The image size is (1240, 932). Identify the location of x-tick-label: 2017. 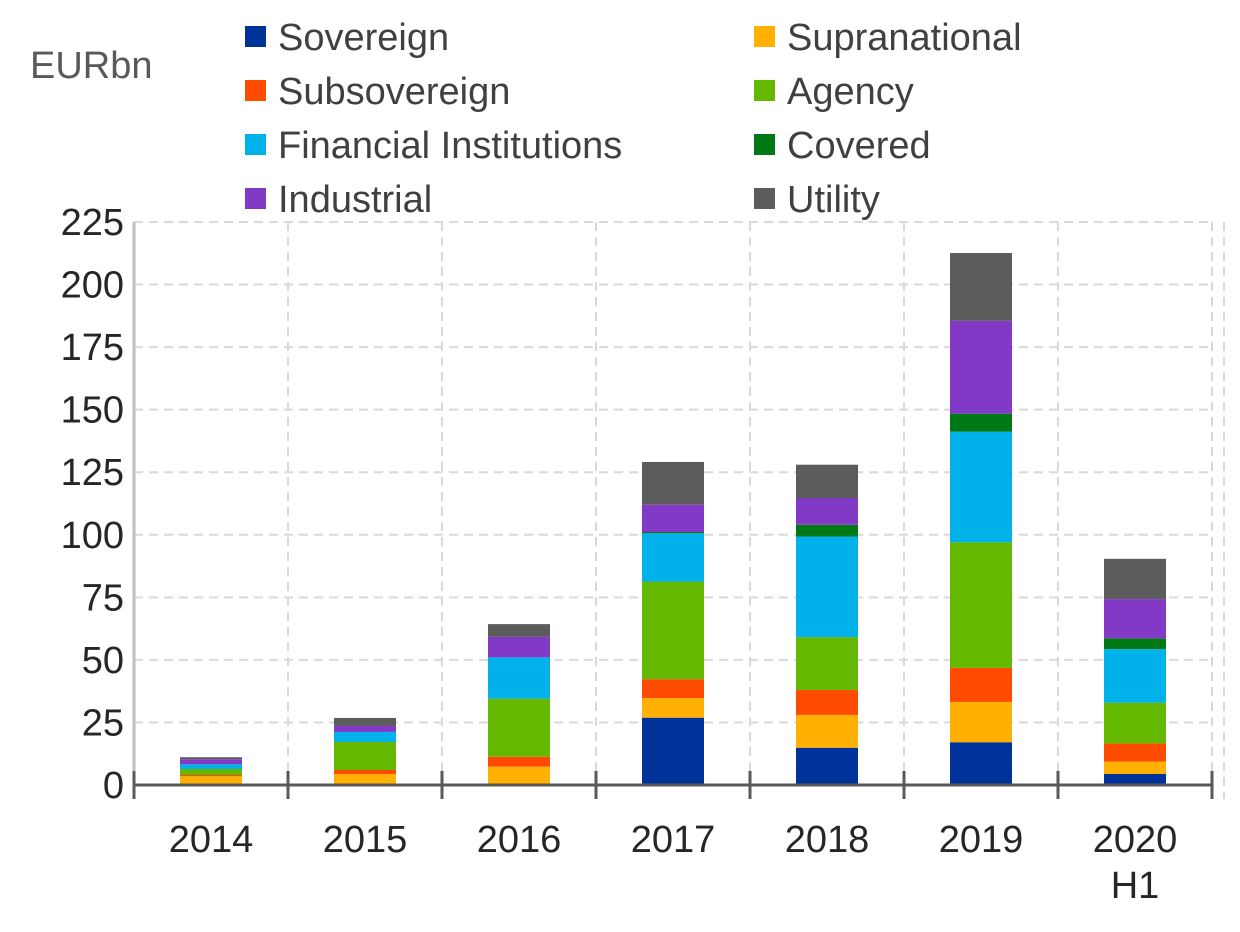
(673, 840).